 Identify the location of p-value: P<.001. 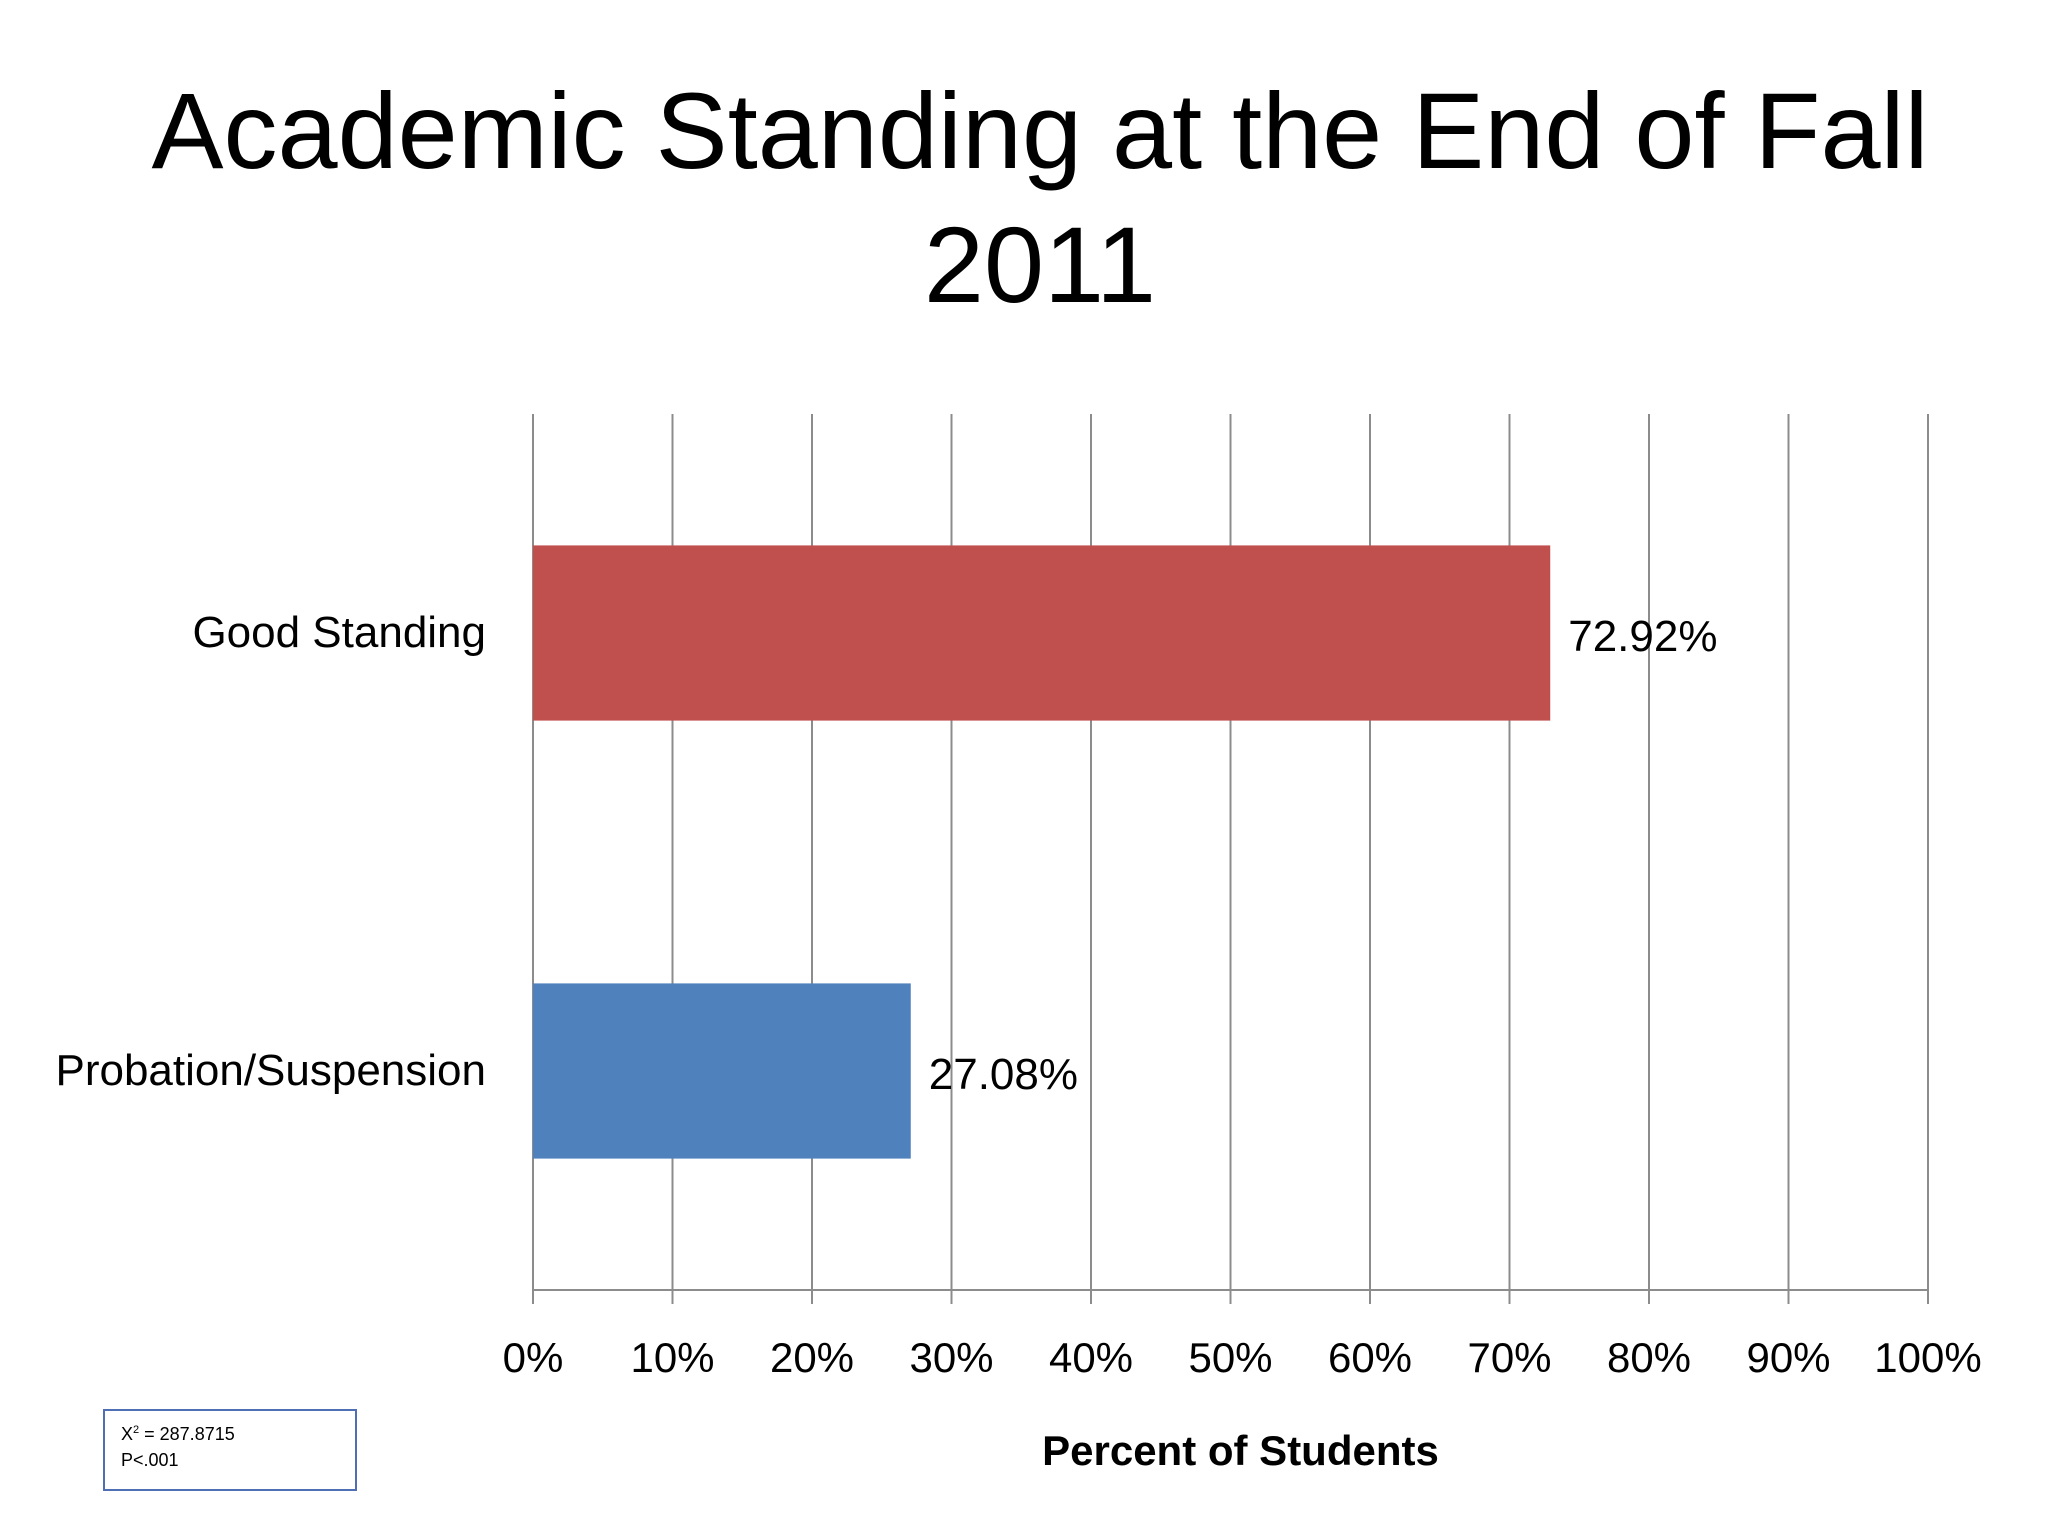
(150, 1460).